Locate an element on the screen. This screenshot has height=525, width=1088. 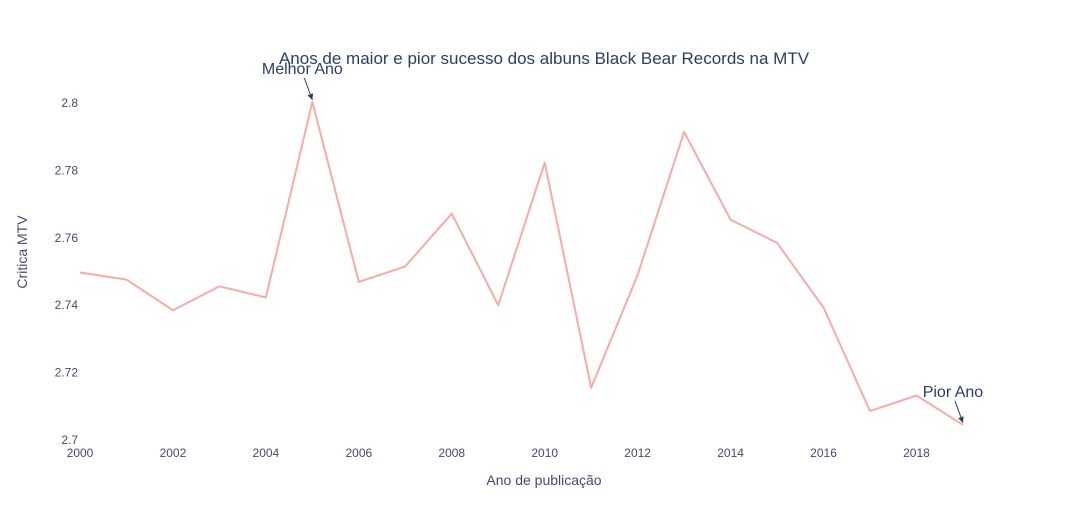
y-tick-label: 2.74 is located at coordinates (67, 305).